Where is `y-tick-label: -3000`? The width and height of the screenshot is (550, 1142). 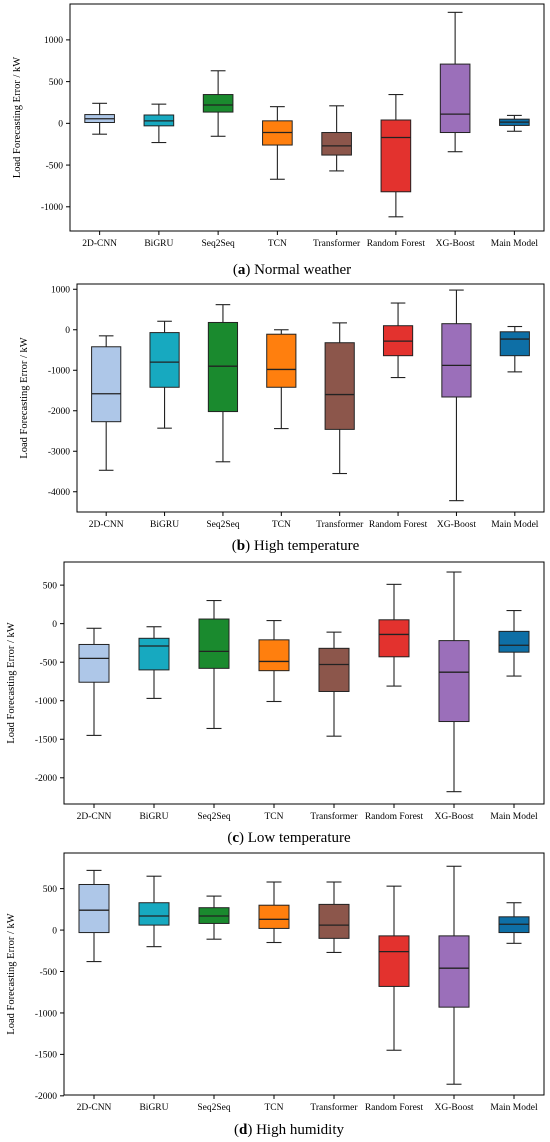
y-tick-label: -3000 is located at coordinates (59, 453).